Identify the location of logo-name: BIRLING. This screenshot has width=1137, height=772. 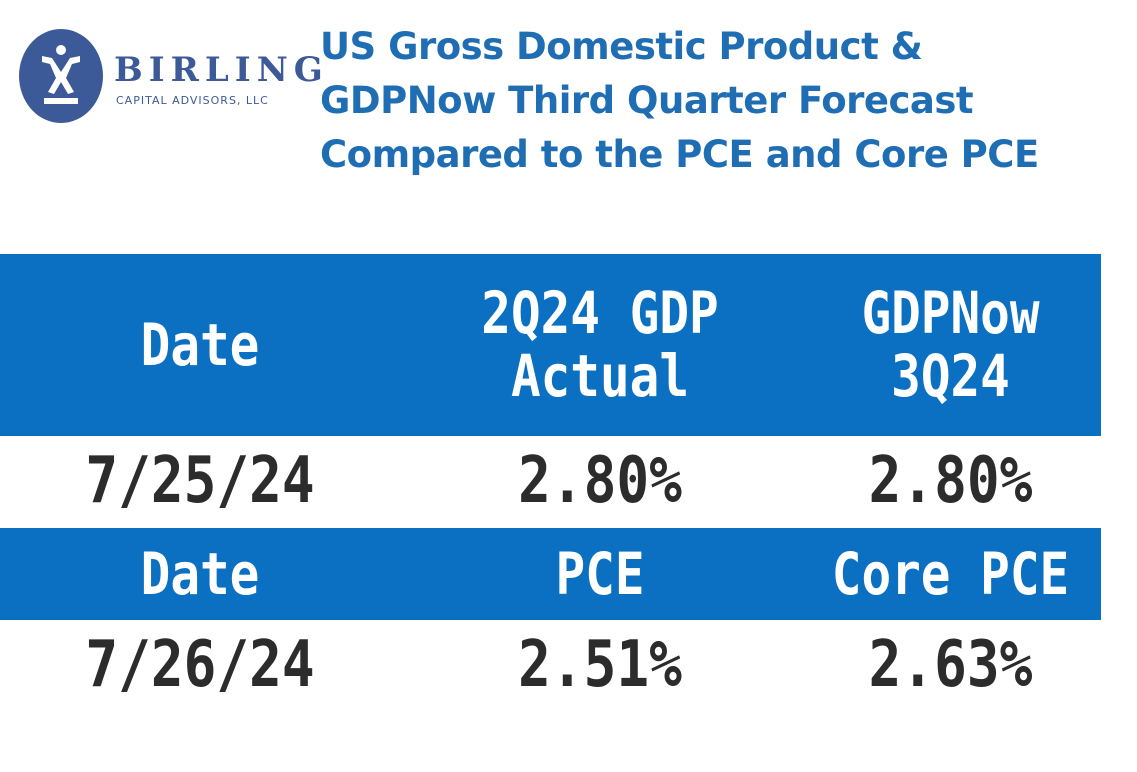
(221, 70).